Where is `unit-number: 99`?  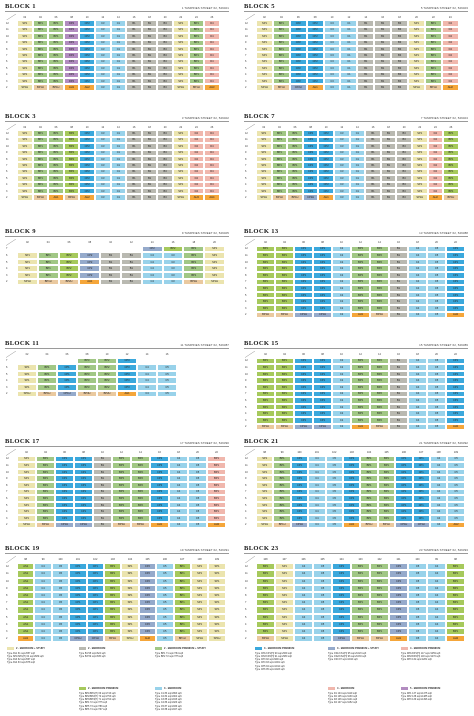
unit-number: 99 is located at coordinates (436, 560).